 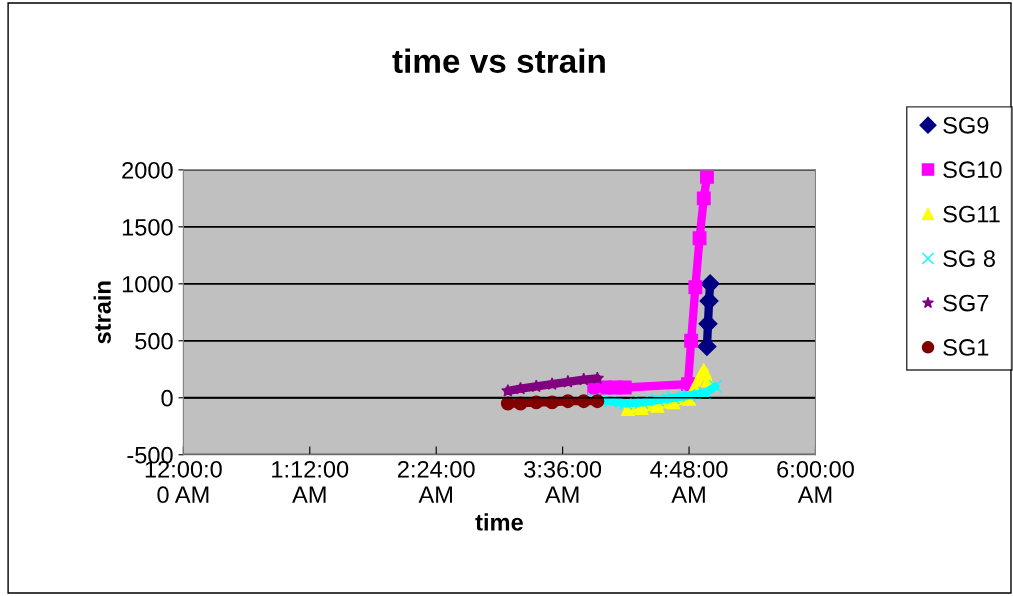 What do you see at coordinates (147, 284) in the screenshot?
I see `y-tick-label: 1000` at bounding box center [147, 284].